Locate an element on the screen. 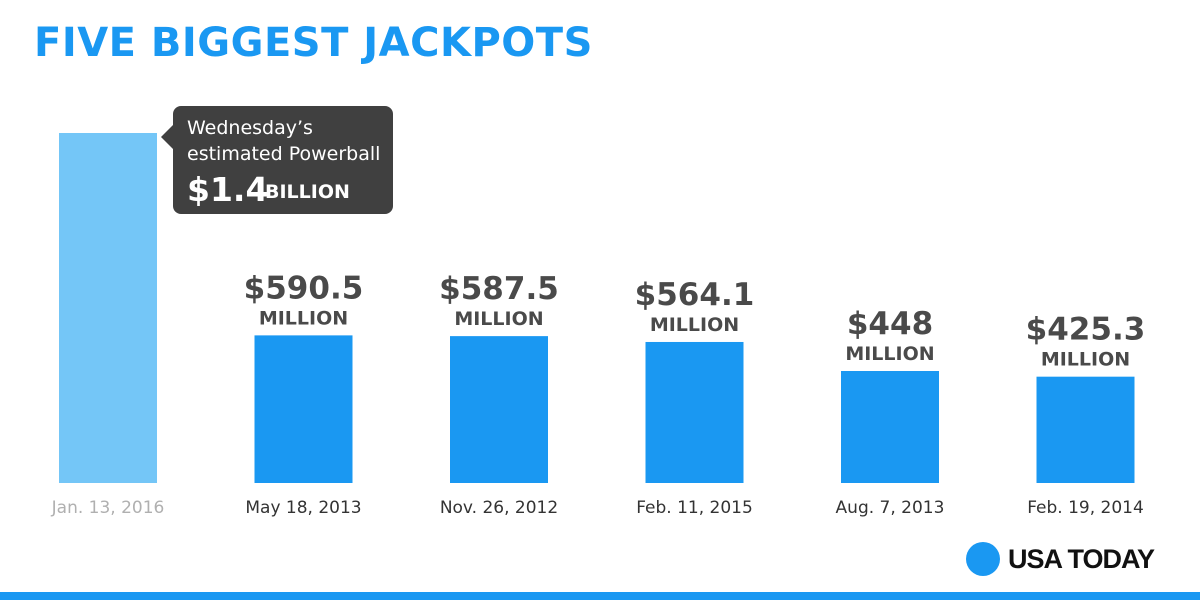  bottom-accent-bar is located at coordinates (600, 596).